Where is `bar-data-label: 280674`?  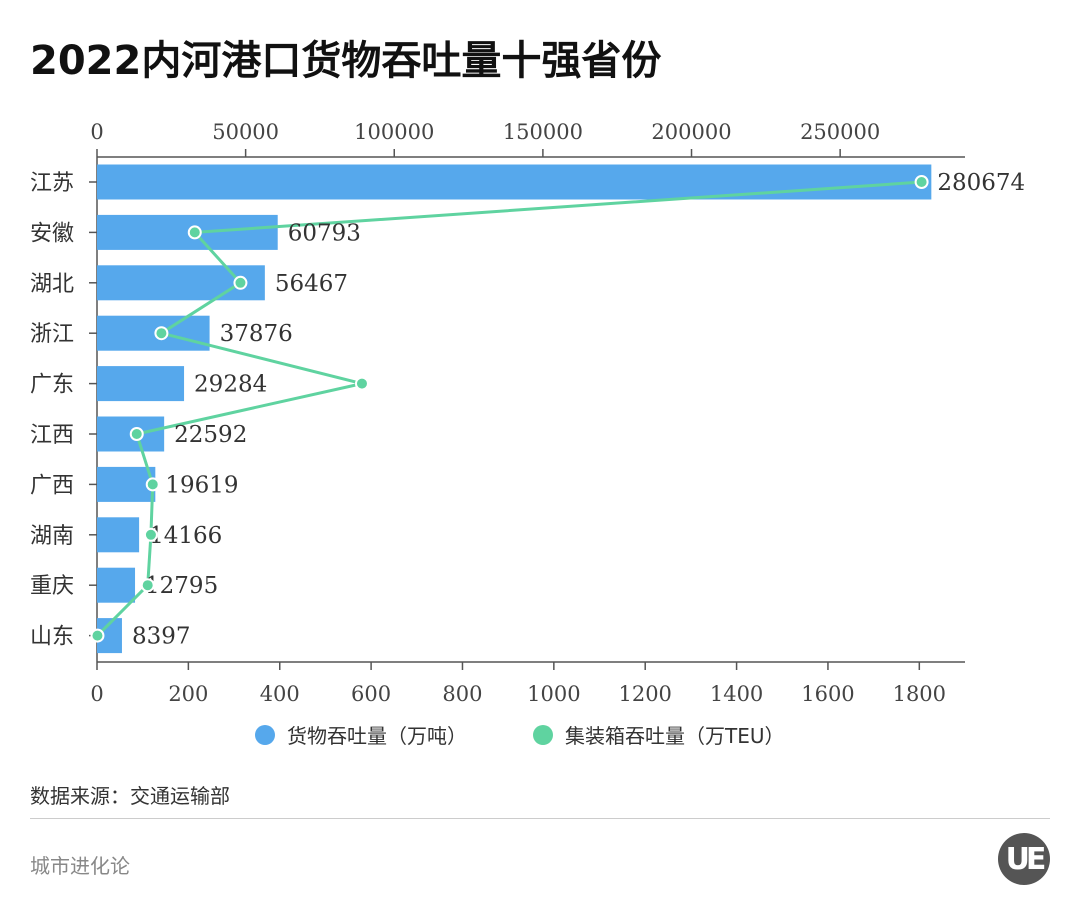
bar-data-label: 280674 is located at coordinates (981, 183).